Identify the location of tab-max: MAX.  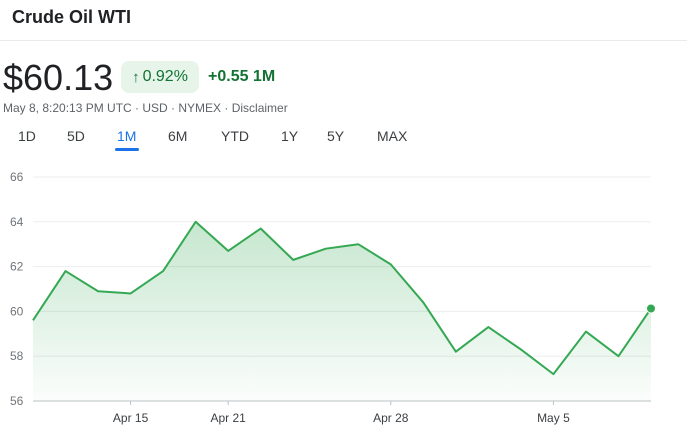
(392, 136).